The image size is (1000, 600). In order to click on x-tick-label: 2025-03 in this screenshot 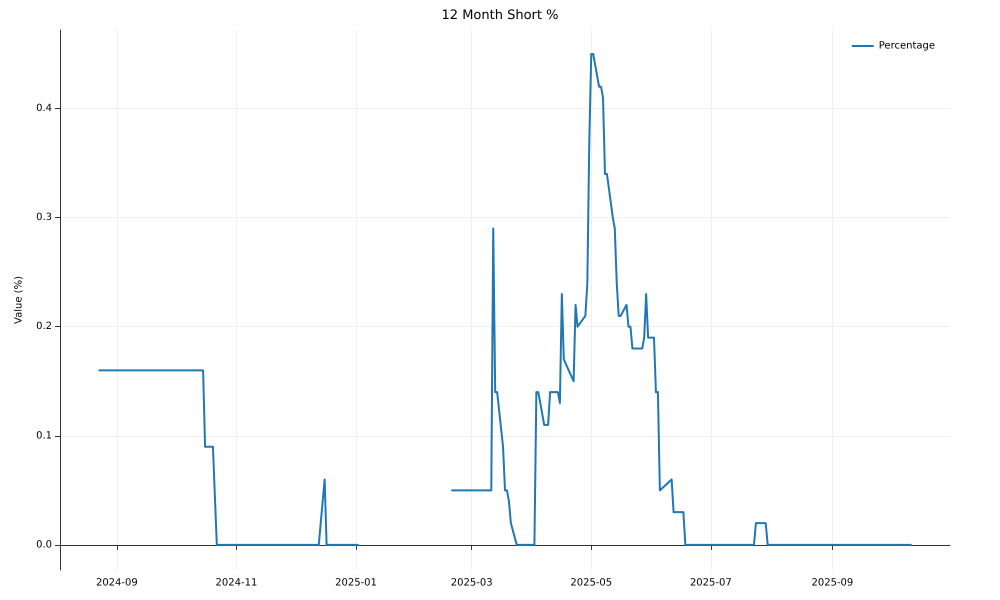, I will do `click(471, 583)`.